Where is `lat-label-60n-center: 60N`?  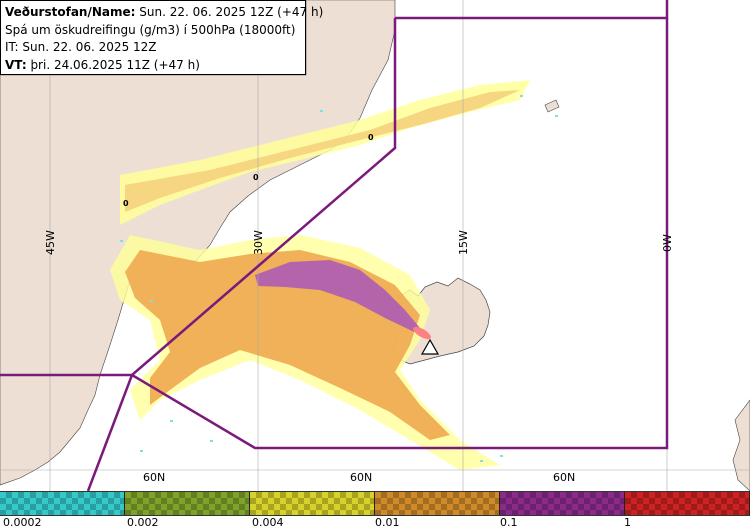 lat-label-60n-center: 60N is located at coordinates (361, 477).